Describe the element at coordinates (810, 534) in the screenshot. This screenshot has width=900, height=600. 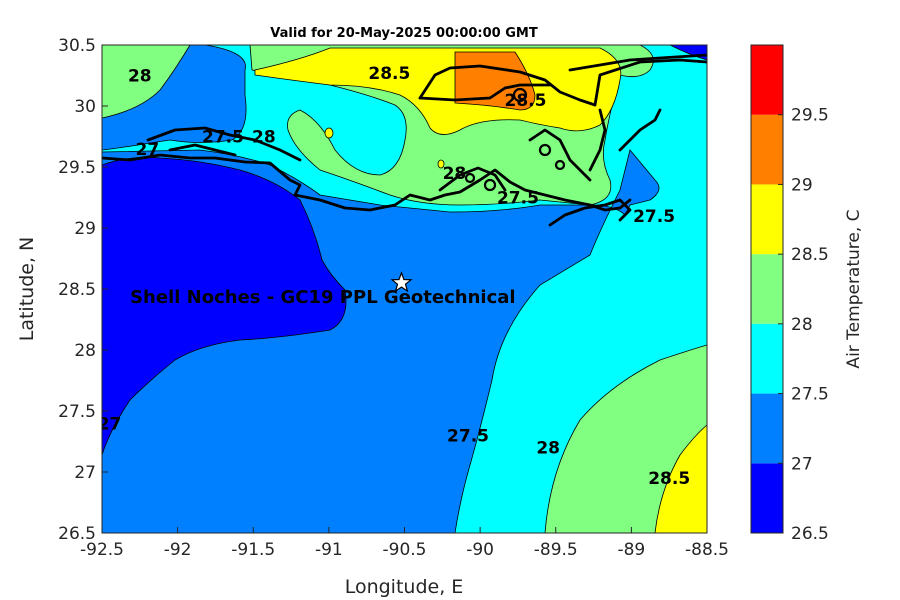
I see `colorbar-tick-label: 26.5` at that location.